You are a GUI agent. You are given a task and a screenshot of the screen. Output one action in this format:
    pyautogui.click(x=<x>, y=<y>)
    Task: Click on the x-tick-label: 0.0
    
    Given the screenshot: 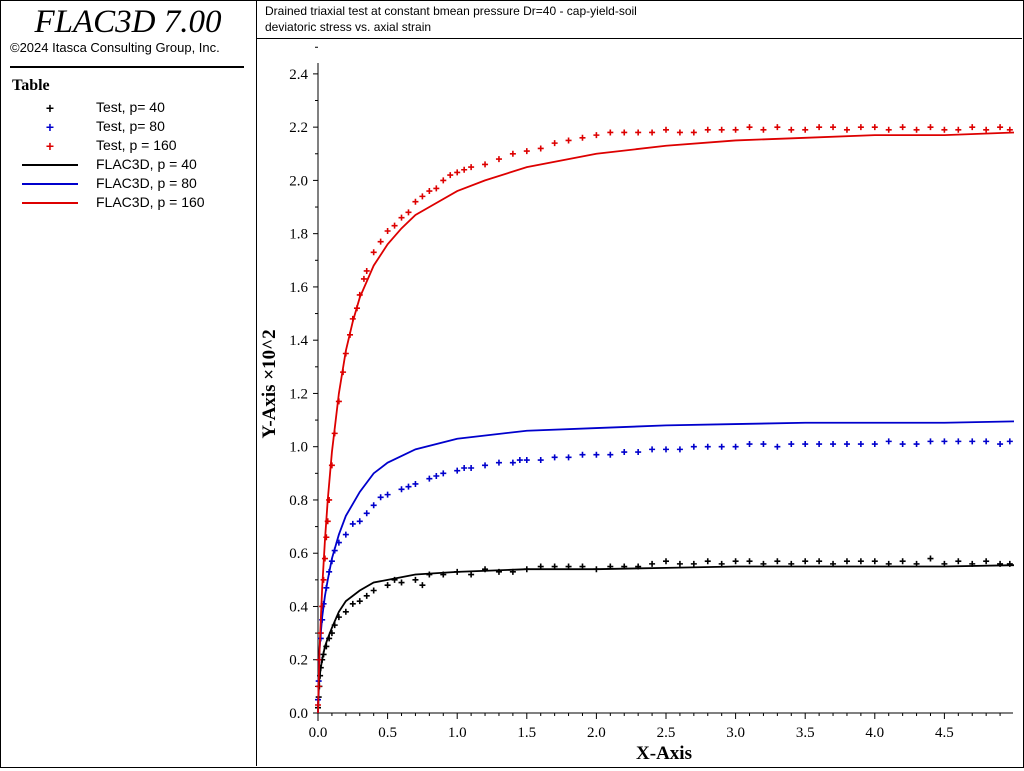 What is the action you would take?
    pyautogui.click(x=318, y=733)
    